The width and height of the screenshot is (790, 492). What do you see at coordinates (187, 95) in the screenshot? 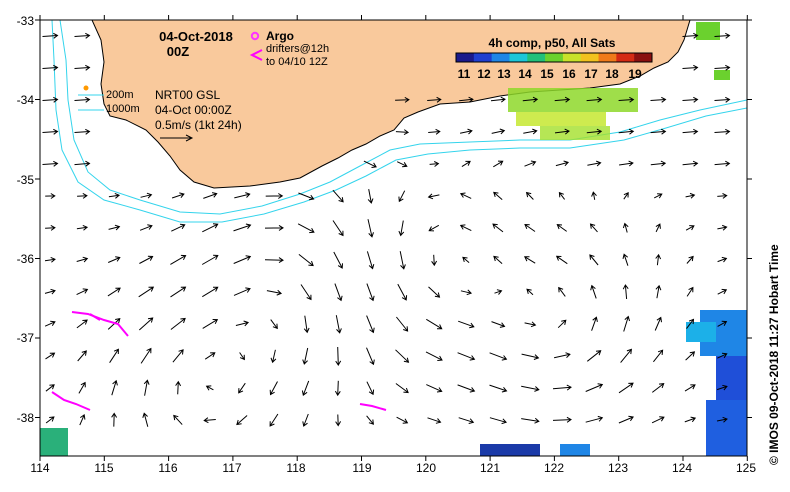
I see `product-name: NRT00 GSL` at bounding box center [187, 95].